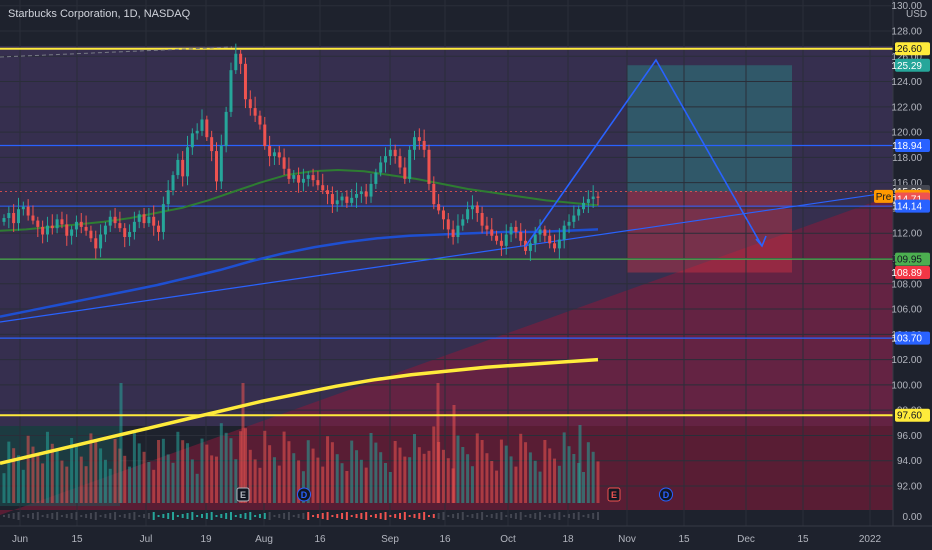 This screenshot has width=932, height=550. I want to click on price-badge-label: 103.70, so click(906, 339).